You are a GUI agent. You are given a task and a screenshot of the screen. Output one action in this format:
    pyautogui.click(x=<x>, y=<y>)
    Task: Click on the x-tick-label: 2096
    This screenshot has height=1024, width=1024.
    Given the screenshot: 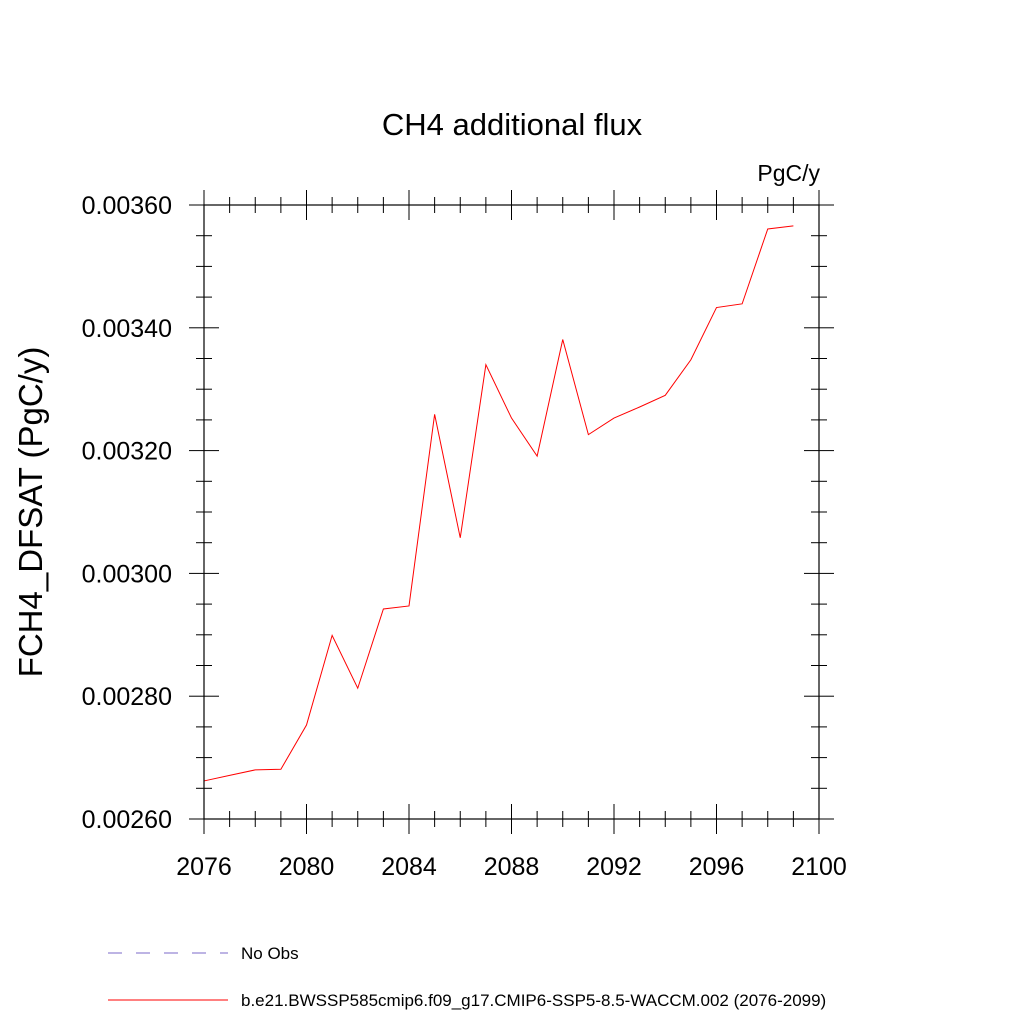 What is the action you would take?
    pyautogui.click(x=717, y=867)
    